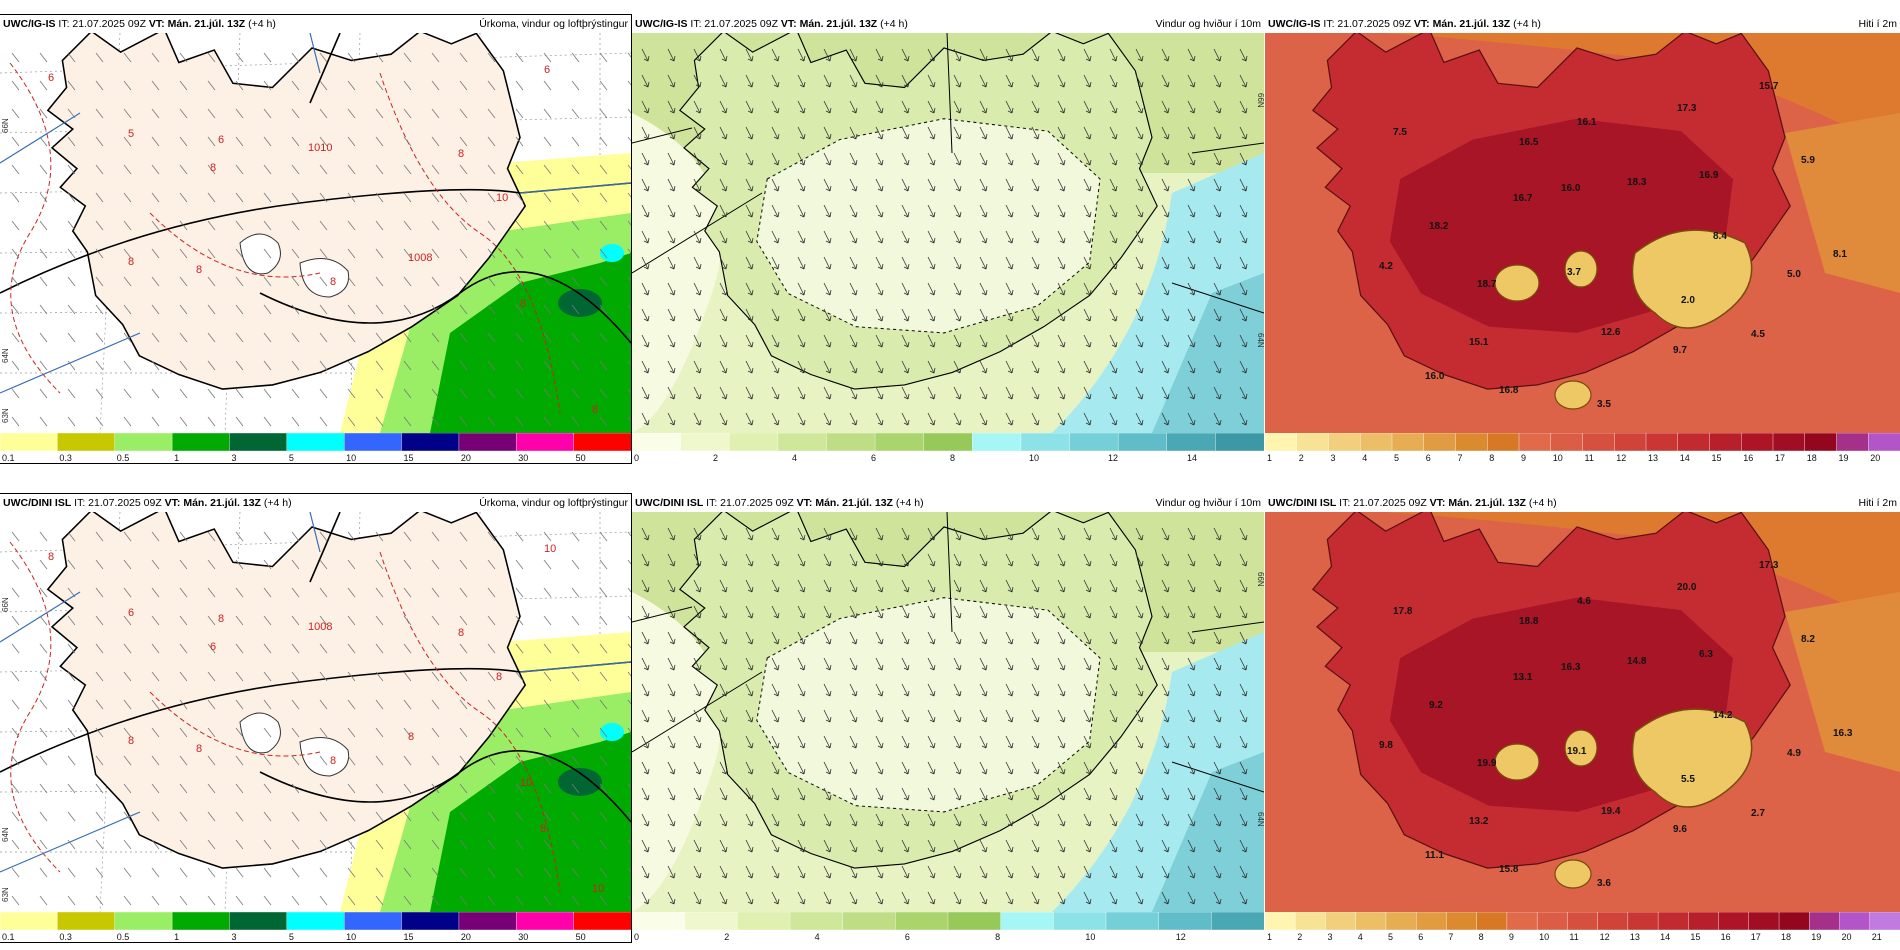 The image size is (1900, 950). What do you see at coordinates (315, 233) in the screenshot?
I see `precip-map: 6 5 6 8 8 8 8 1008 1010 10 8 8 6 8 66N 64N 63N` at bounding box center [315, 233].